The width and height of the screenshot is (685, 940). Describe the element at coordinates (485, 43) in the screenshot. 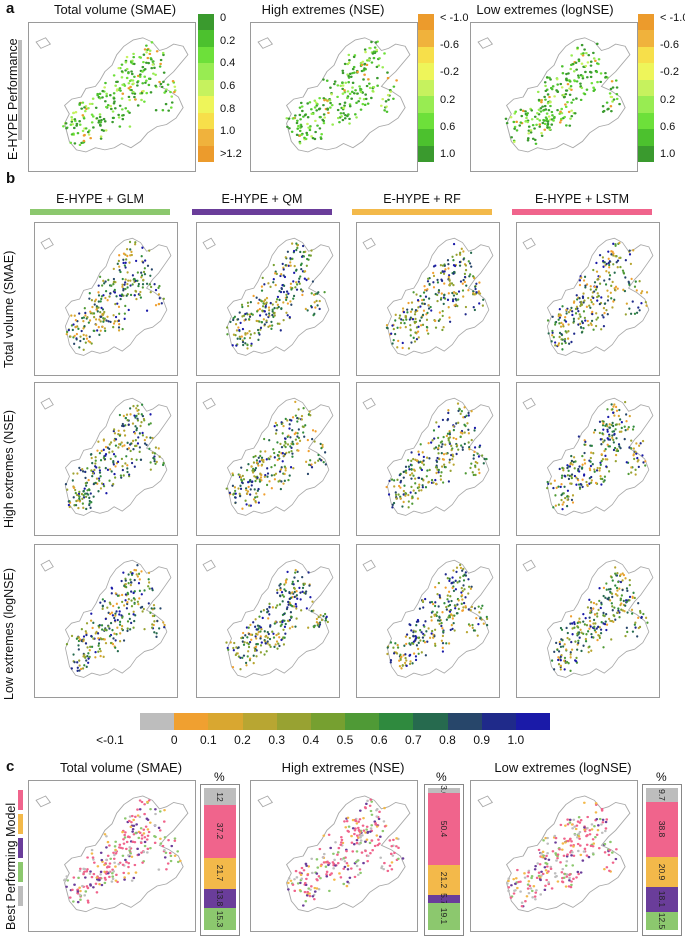

I see `iceland-outline` at that location.